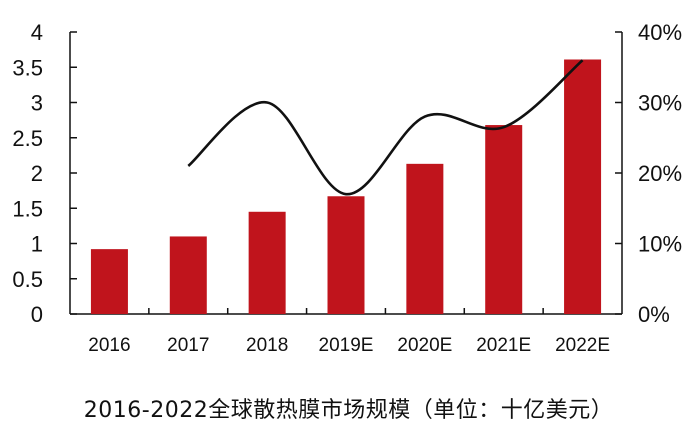 The height and width of the screenshot is (437, 697). I want to click on left-axis-tick-label: 2.5, so click(27, 138).